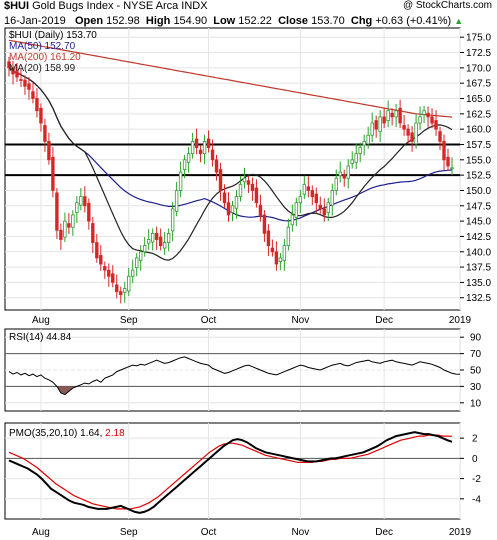  I want to click on y-tick-label: 142.5, so click(478, 237).